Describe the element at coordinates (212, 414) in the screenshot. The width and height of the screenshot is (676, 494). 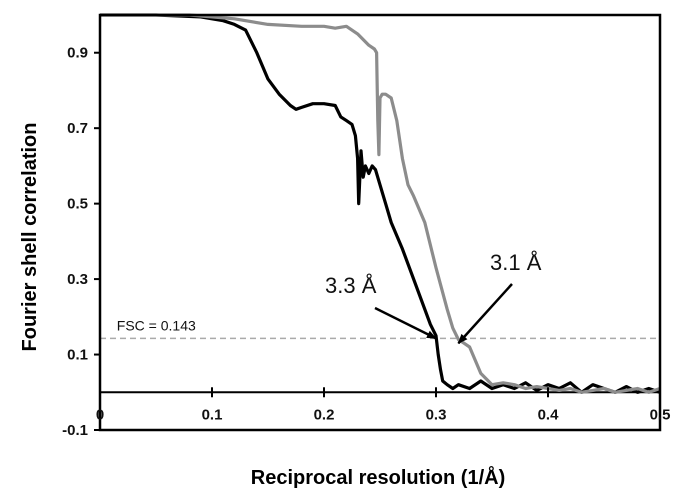
I see `x-tick-label: 0.1` at that location.